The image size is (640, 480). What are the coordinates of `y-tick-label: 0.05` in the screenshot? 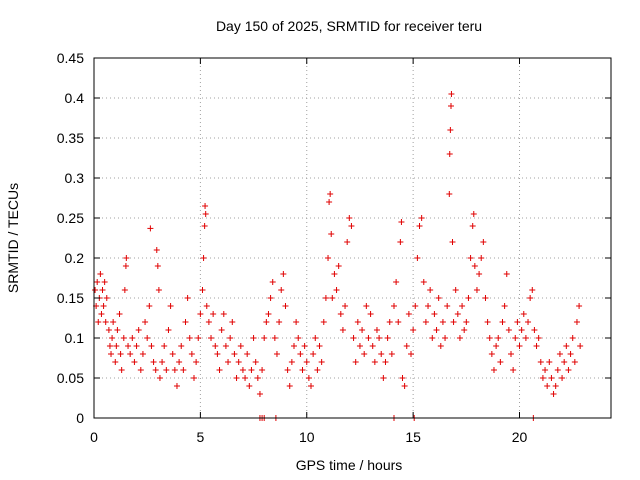 It's located at (70, 378).